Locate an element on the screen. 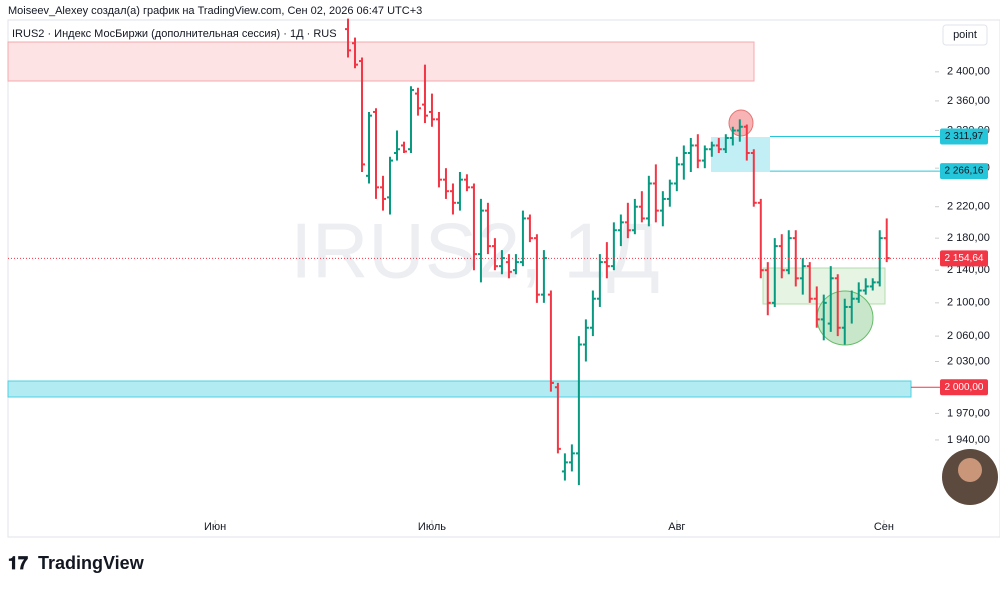 The image size is (1000, 594). price-label: 2 311,97 is located at coordinates (964, 136).